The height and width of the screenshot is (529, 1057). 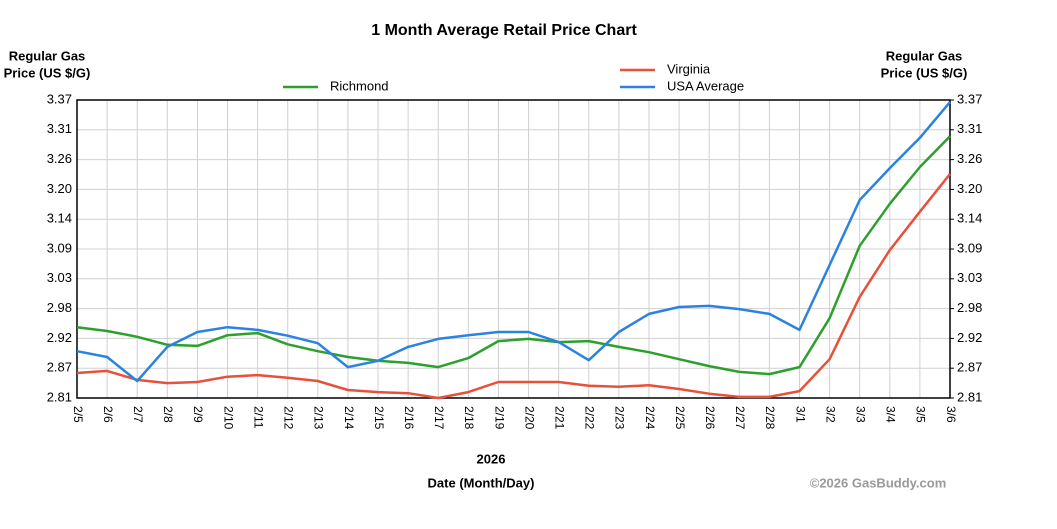 I want to click on x-tick-label: 2/15, so click(x=379, y=418).